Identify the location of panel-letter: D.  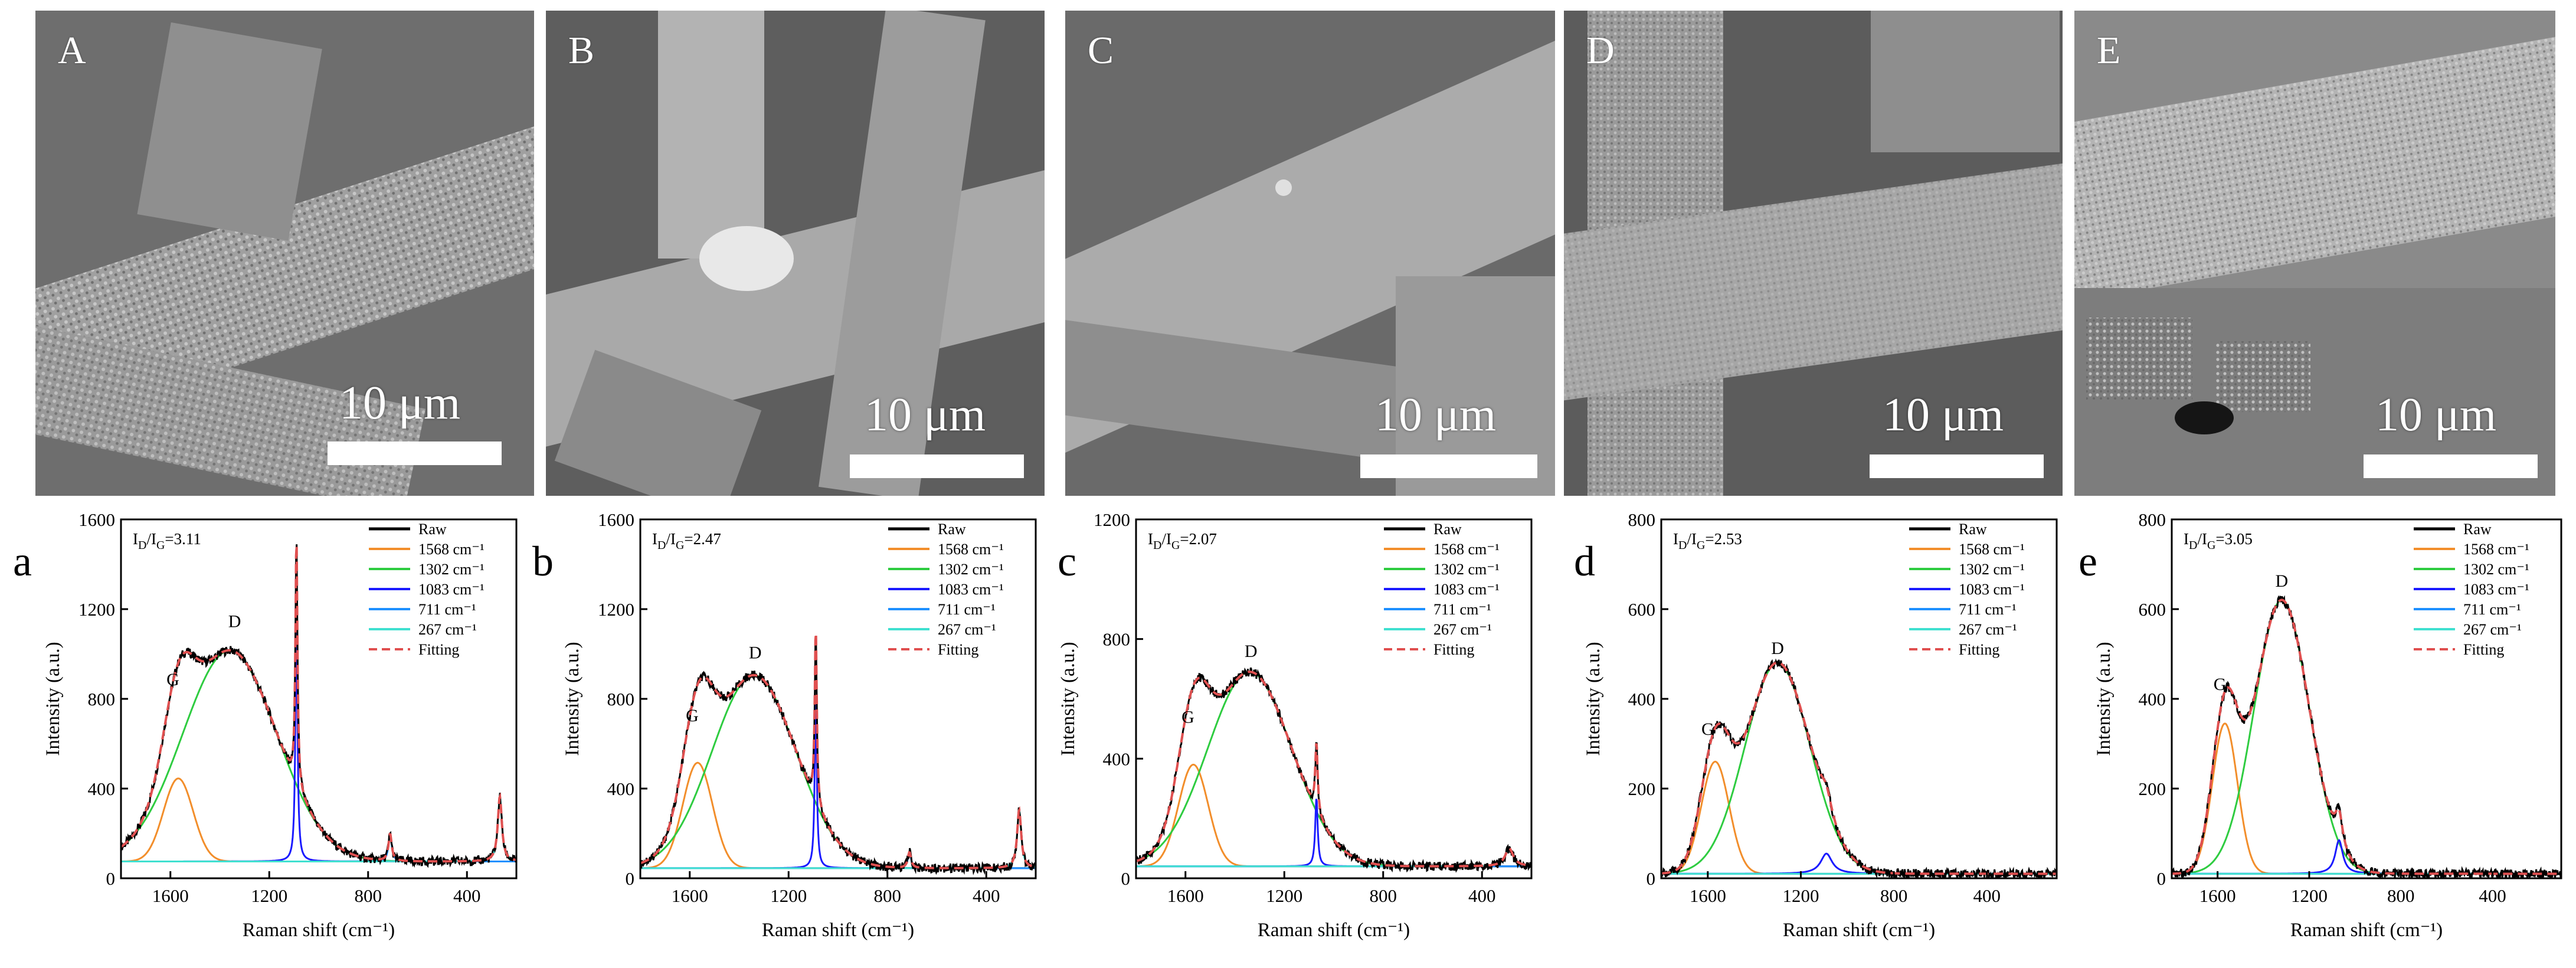
(1600, 50).